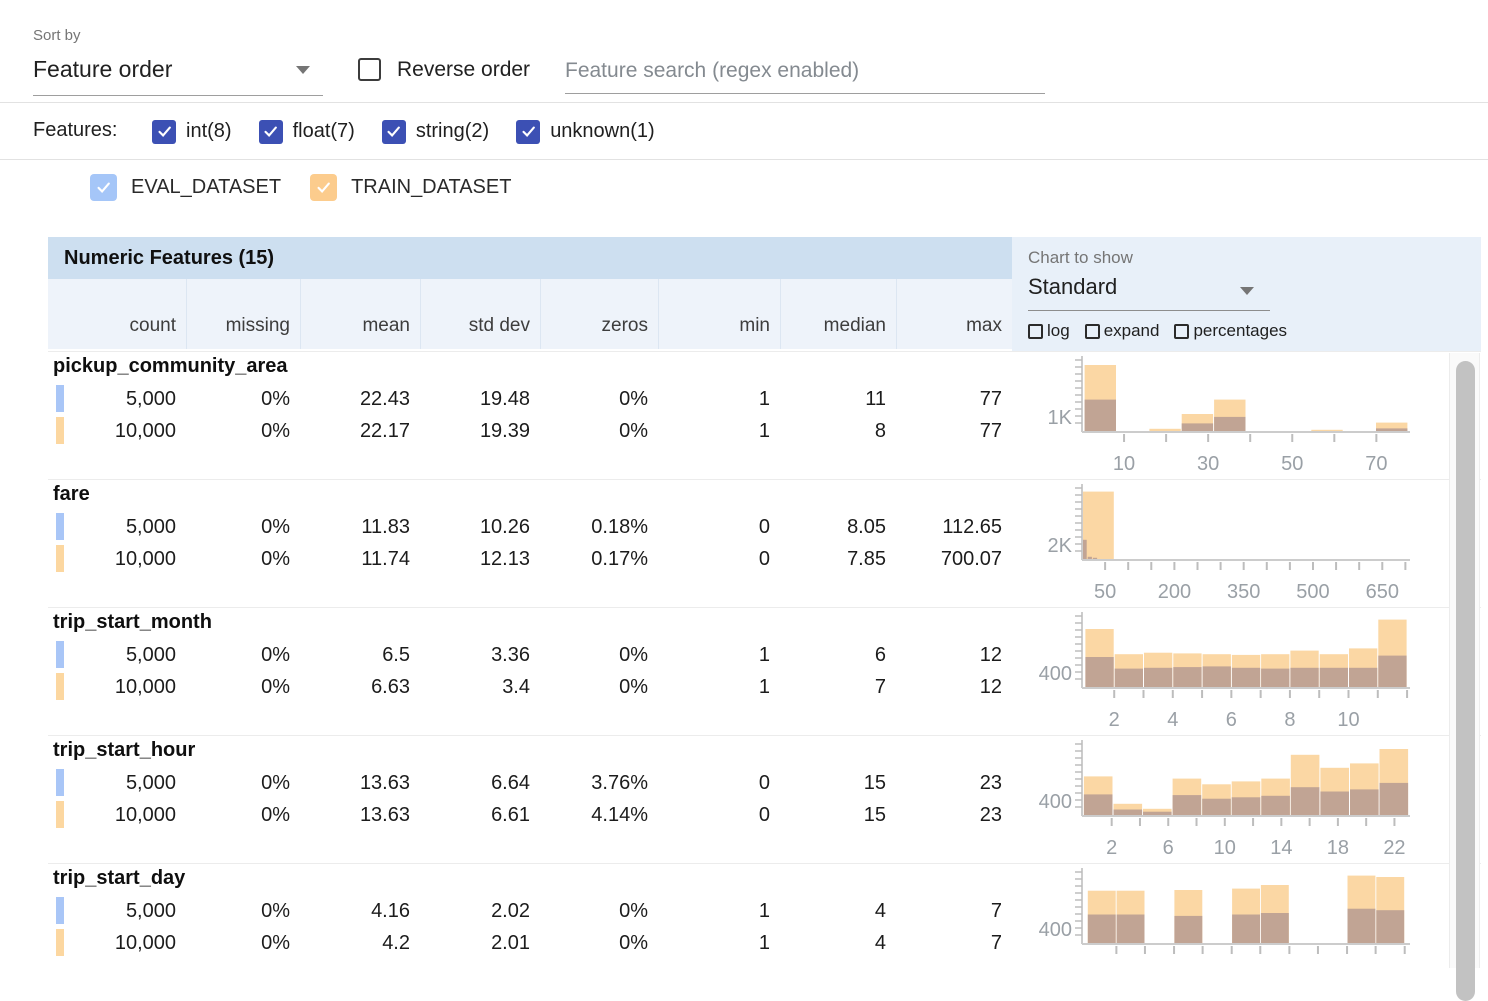  Describe the element at coordinates (599, 314) in the screenshot. I see `column-header-zeros: zeros` at that location.